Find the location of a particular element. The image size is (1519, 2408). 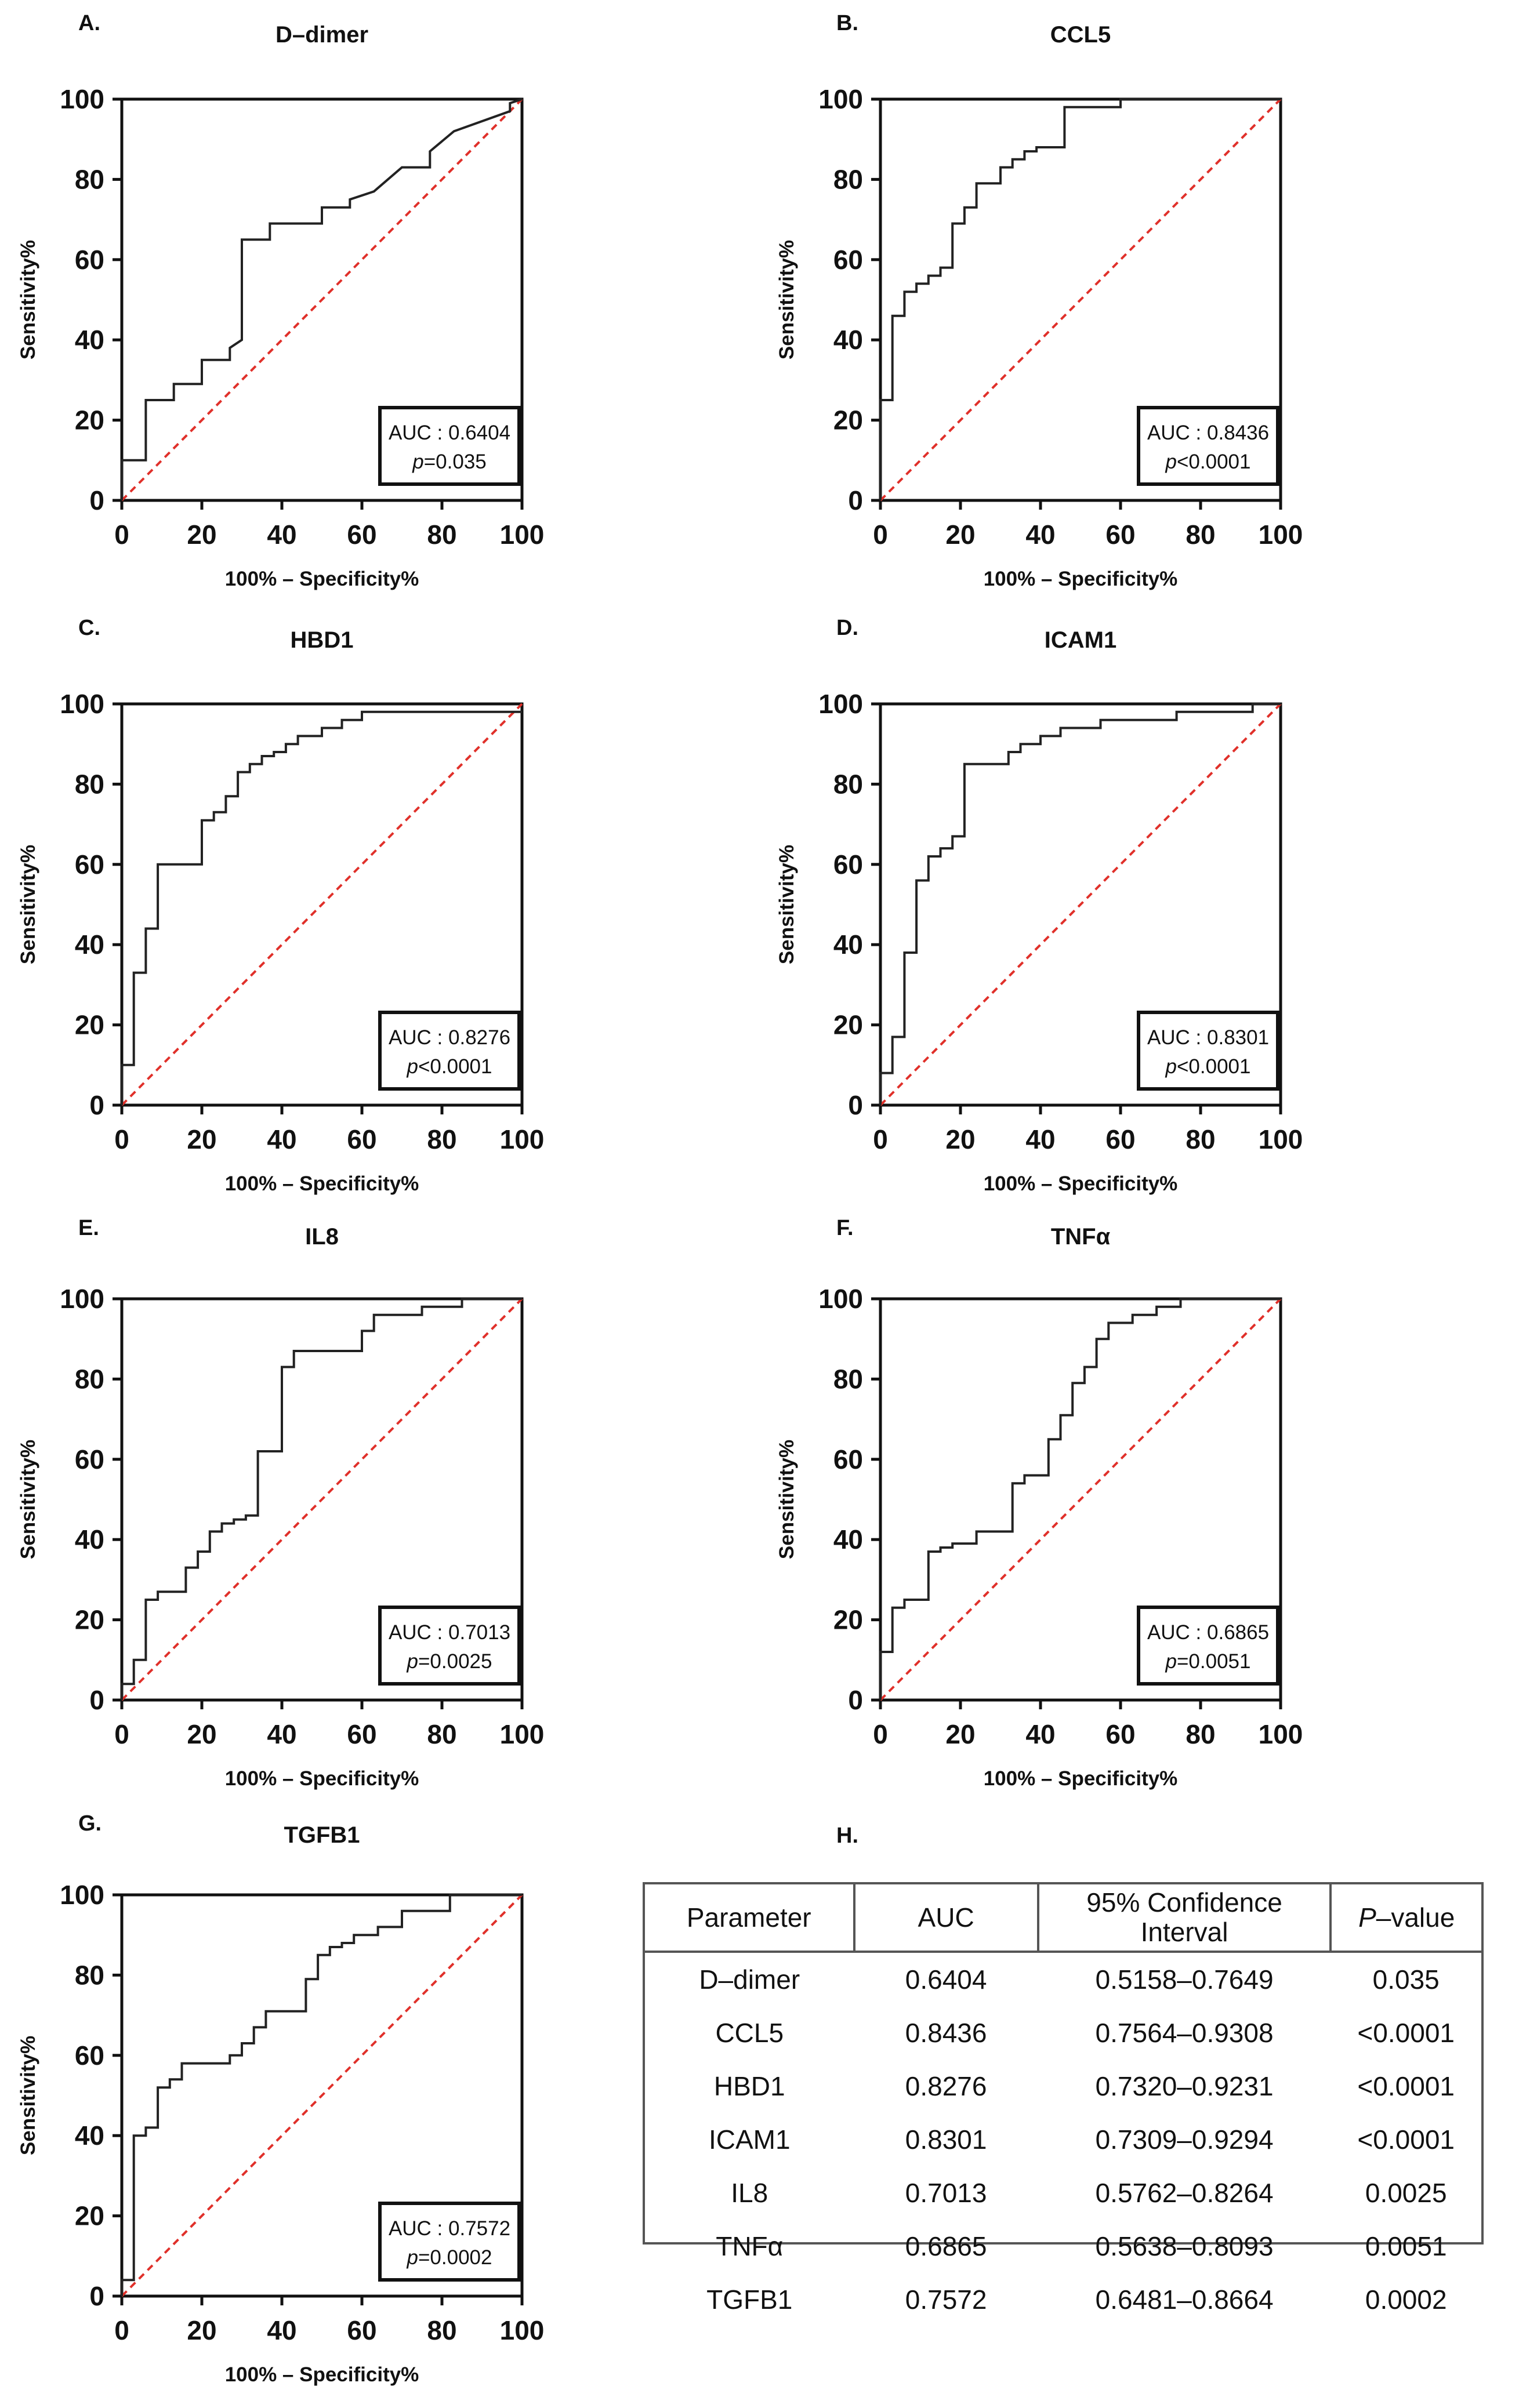

p-value-text: p=0.035 is located at coordinates (449, 462).